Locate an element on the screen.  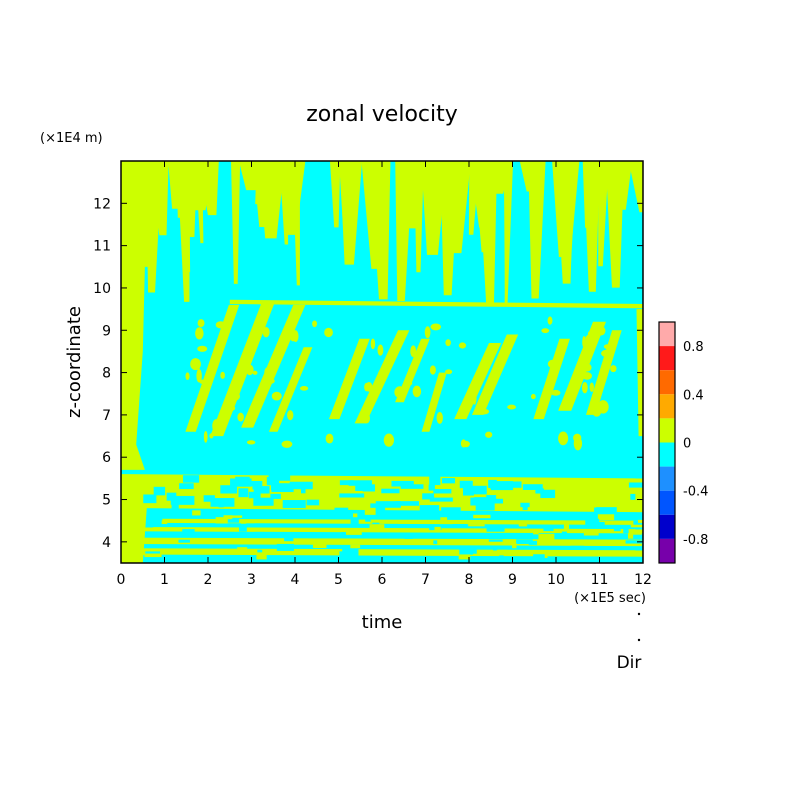
colorbar-frame is located at coordinates (667, 442).